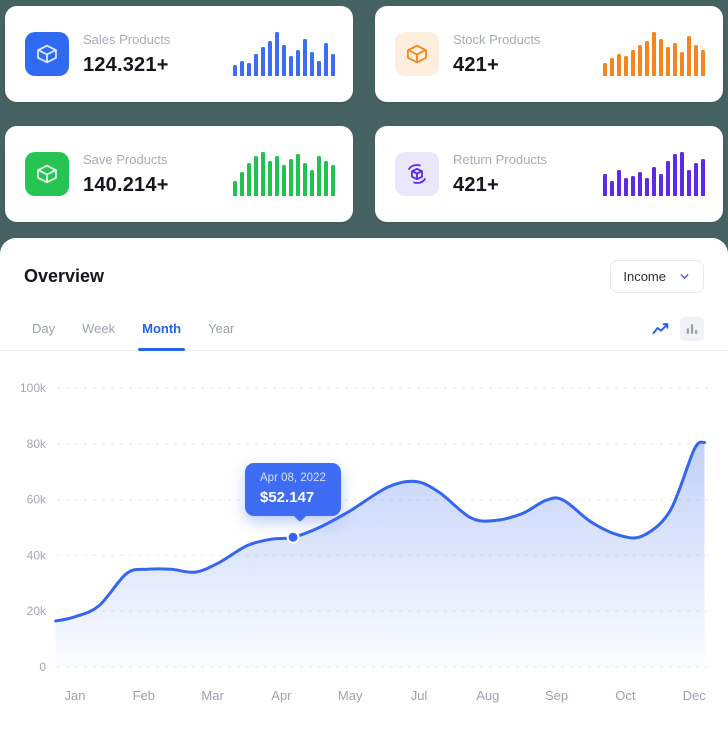 The width and height of the screenshot is (728, 733). I want to click on return-cube-icon, so click(417, 174).